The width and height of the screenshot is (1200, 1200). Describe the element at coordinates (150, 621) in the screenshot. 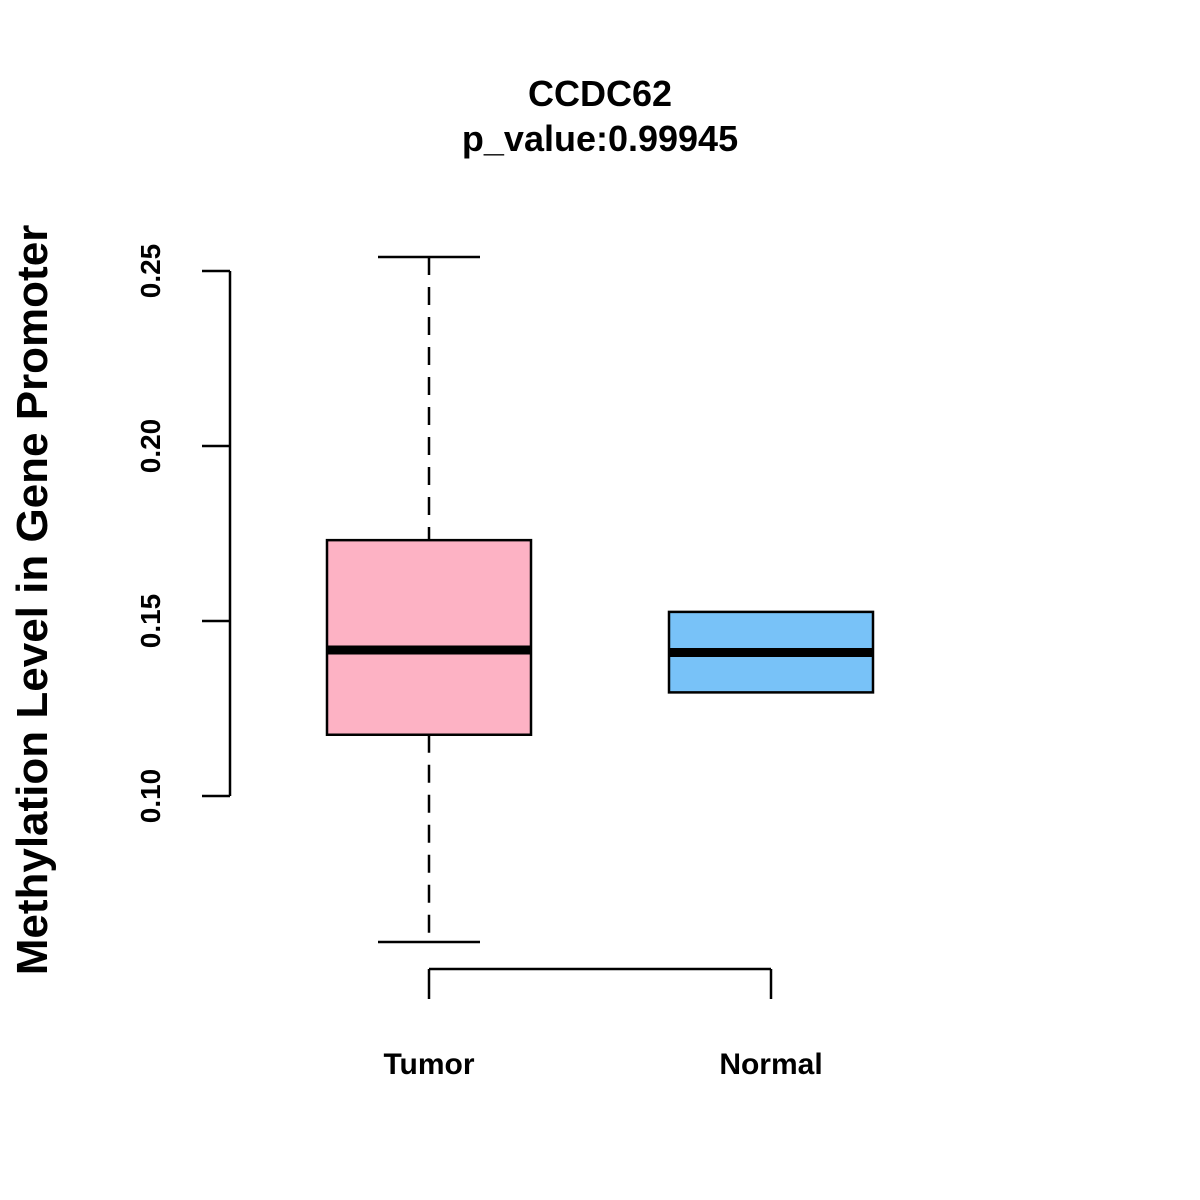

I see `y-tick-label: 0.15` at that location.